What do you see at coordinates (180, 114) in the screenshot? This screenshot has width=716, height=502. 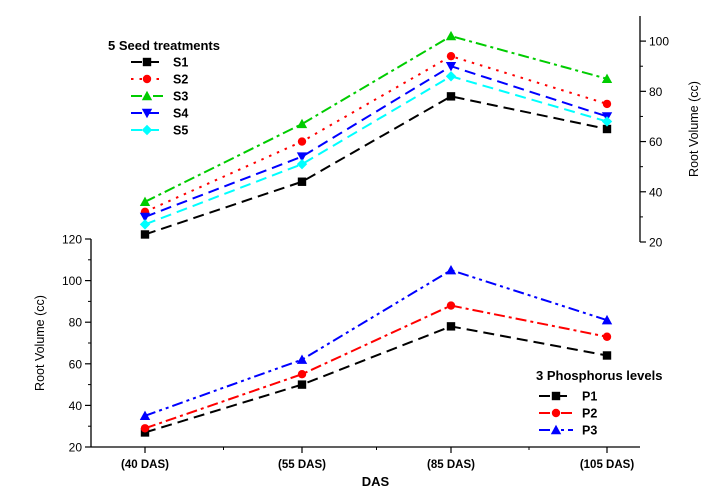 I see `legend-label-s4: S4` at bounding box center [180, 114].